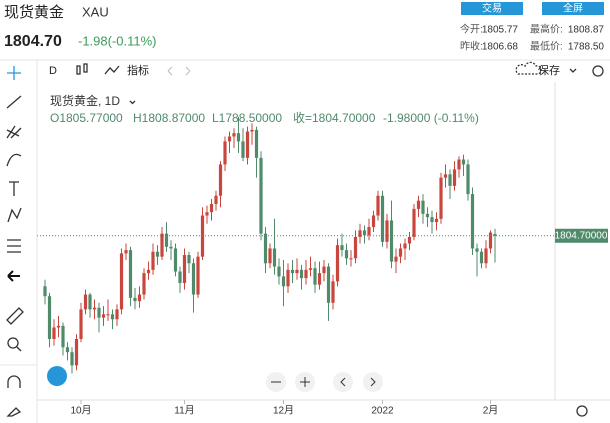 The width and height of the screenshot is (610, 423). Describe the element at coordinates (169, 118) in the screenshot. I see `legend-item: H1808.87000` at that location.